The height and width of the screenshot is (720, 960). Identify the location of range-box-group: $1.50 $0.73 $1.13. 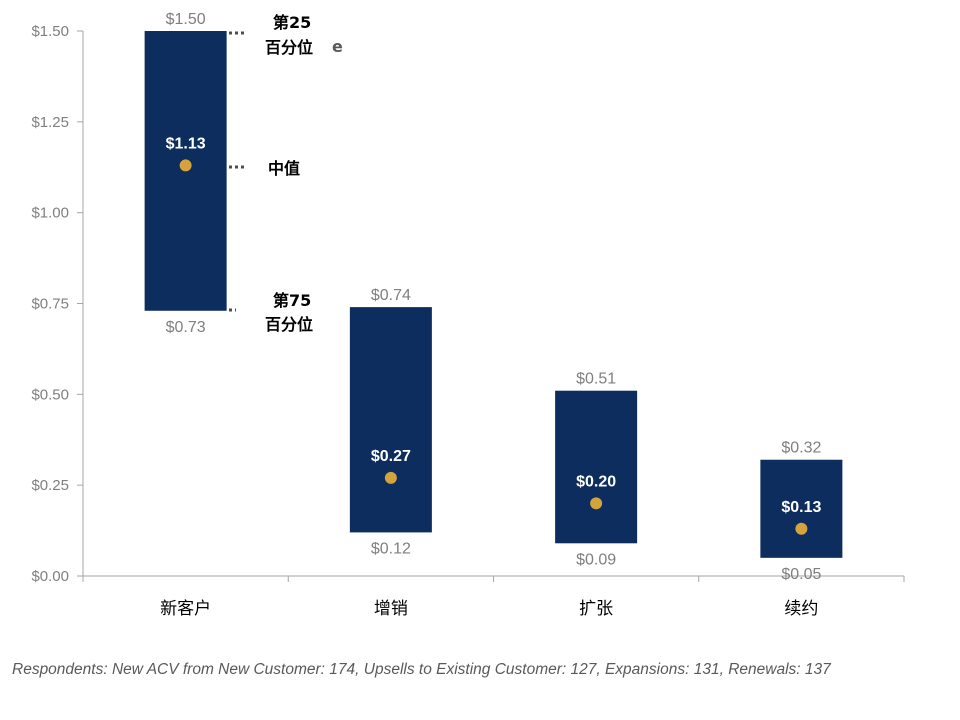
(185, 173).